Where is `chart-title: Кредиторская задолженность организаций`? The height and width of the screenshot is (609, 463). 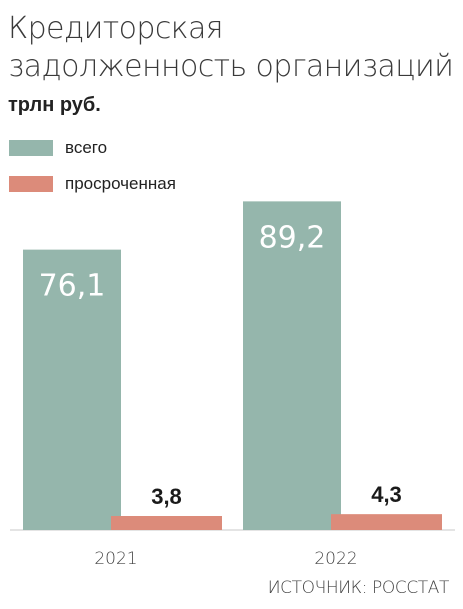
chart-title: Кредиторская задолженность организаций is located at coordinates (231, 47).